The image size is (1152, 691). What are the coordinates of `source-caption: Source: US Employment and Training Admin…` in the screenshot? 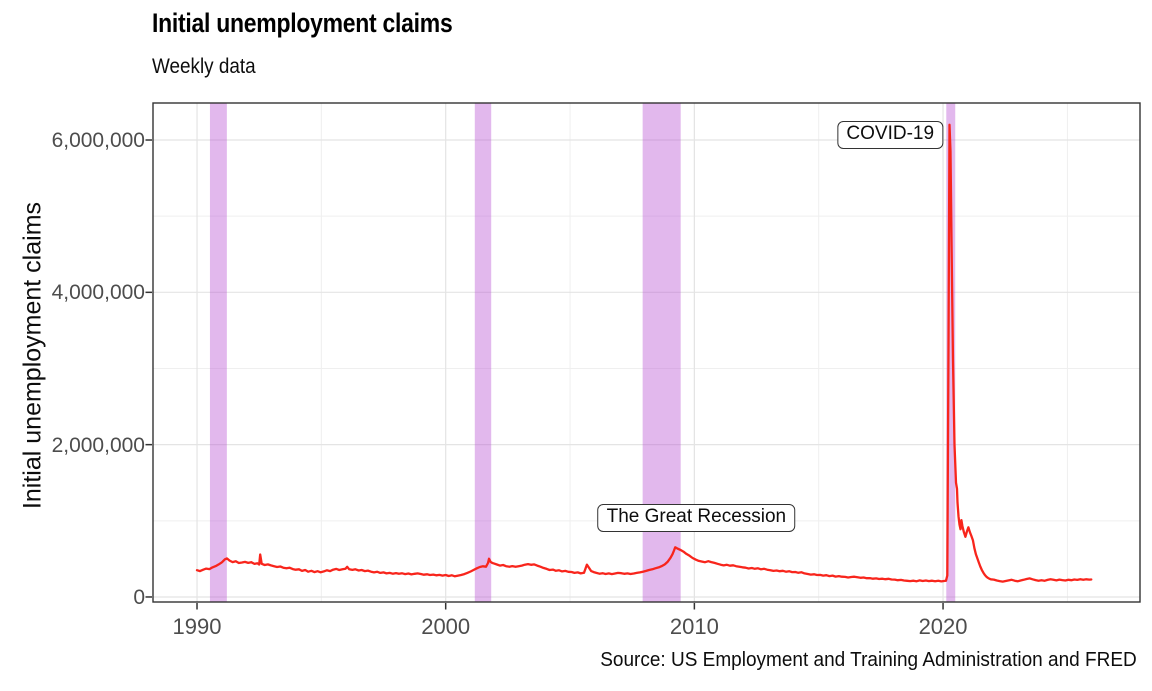 It's located at (868, 660).